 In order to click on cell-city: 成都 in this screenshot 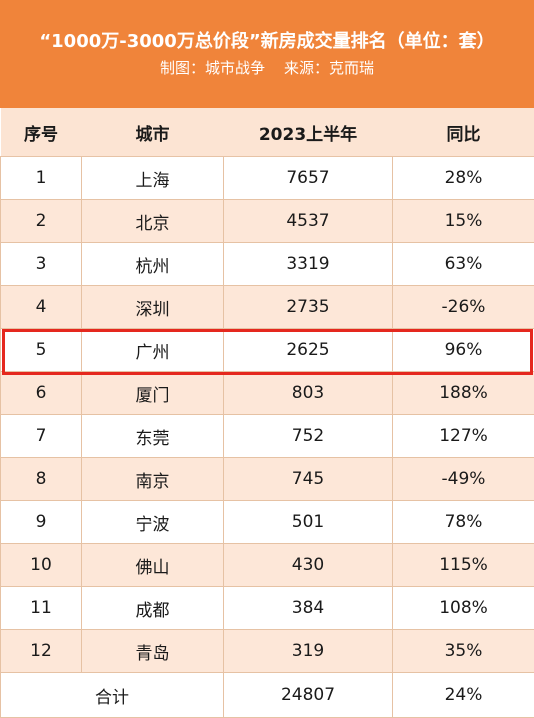, I will do `click(153, 608)`.